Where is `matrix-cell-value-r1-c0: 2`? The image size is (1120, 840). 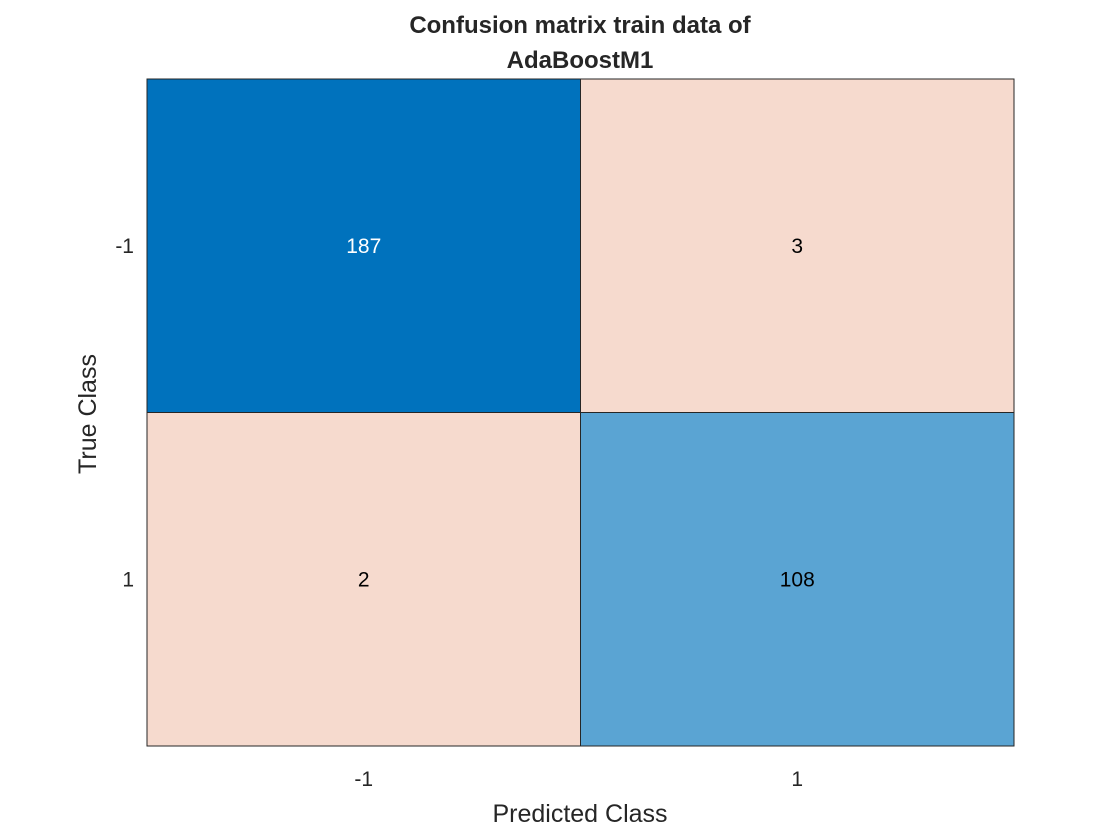
matrix-cell-value-r1-c0: 2 is located at coordinates (364, 579).